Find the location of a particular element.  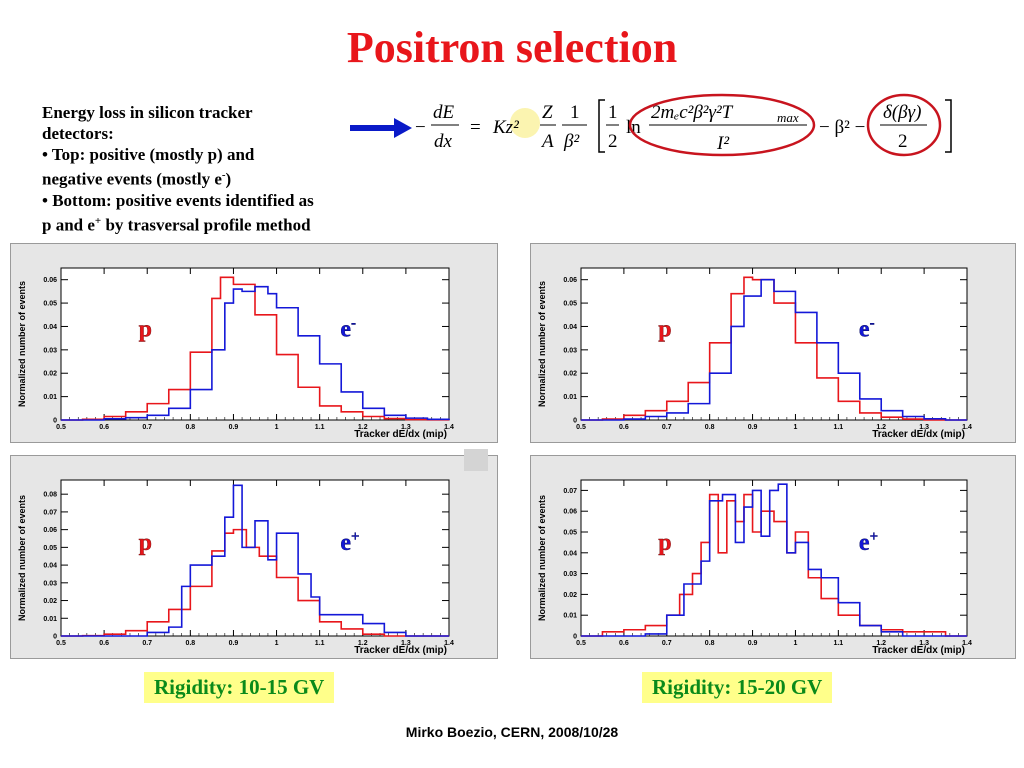

svg-text: max is located at coordinates (788, 117).